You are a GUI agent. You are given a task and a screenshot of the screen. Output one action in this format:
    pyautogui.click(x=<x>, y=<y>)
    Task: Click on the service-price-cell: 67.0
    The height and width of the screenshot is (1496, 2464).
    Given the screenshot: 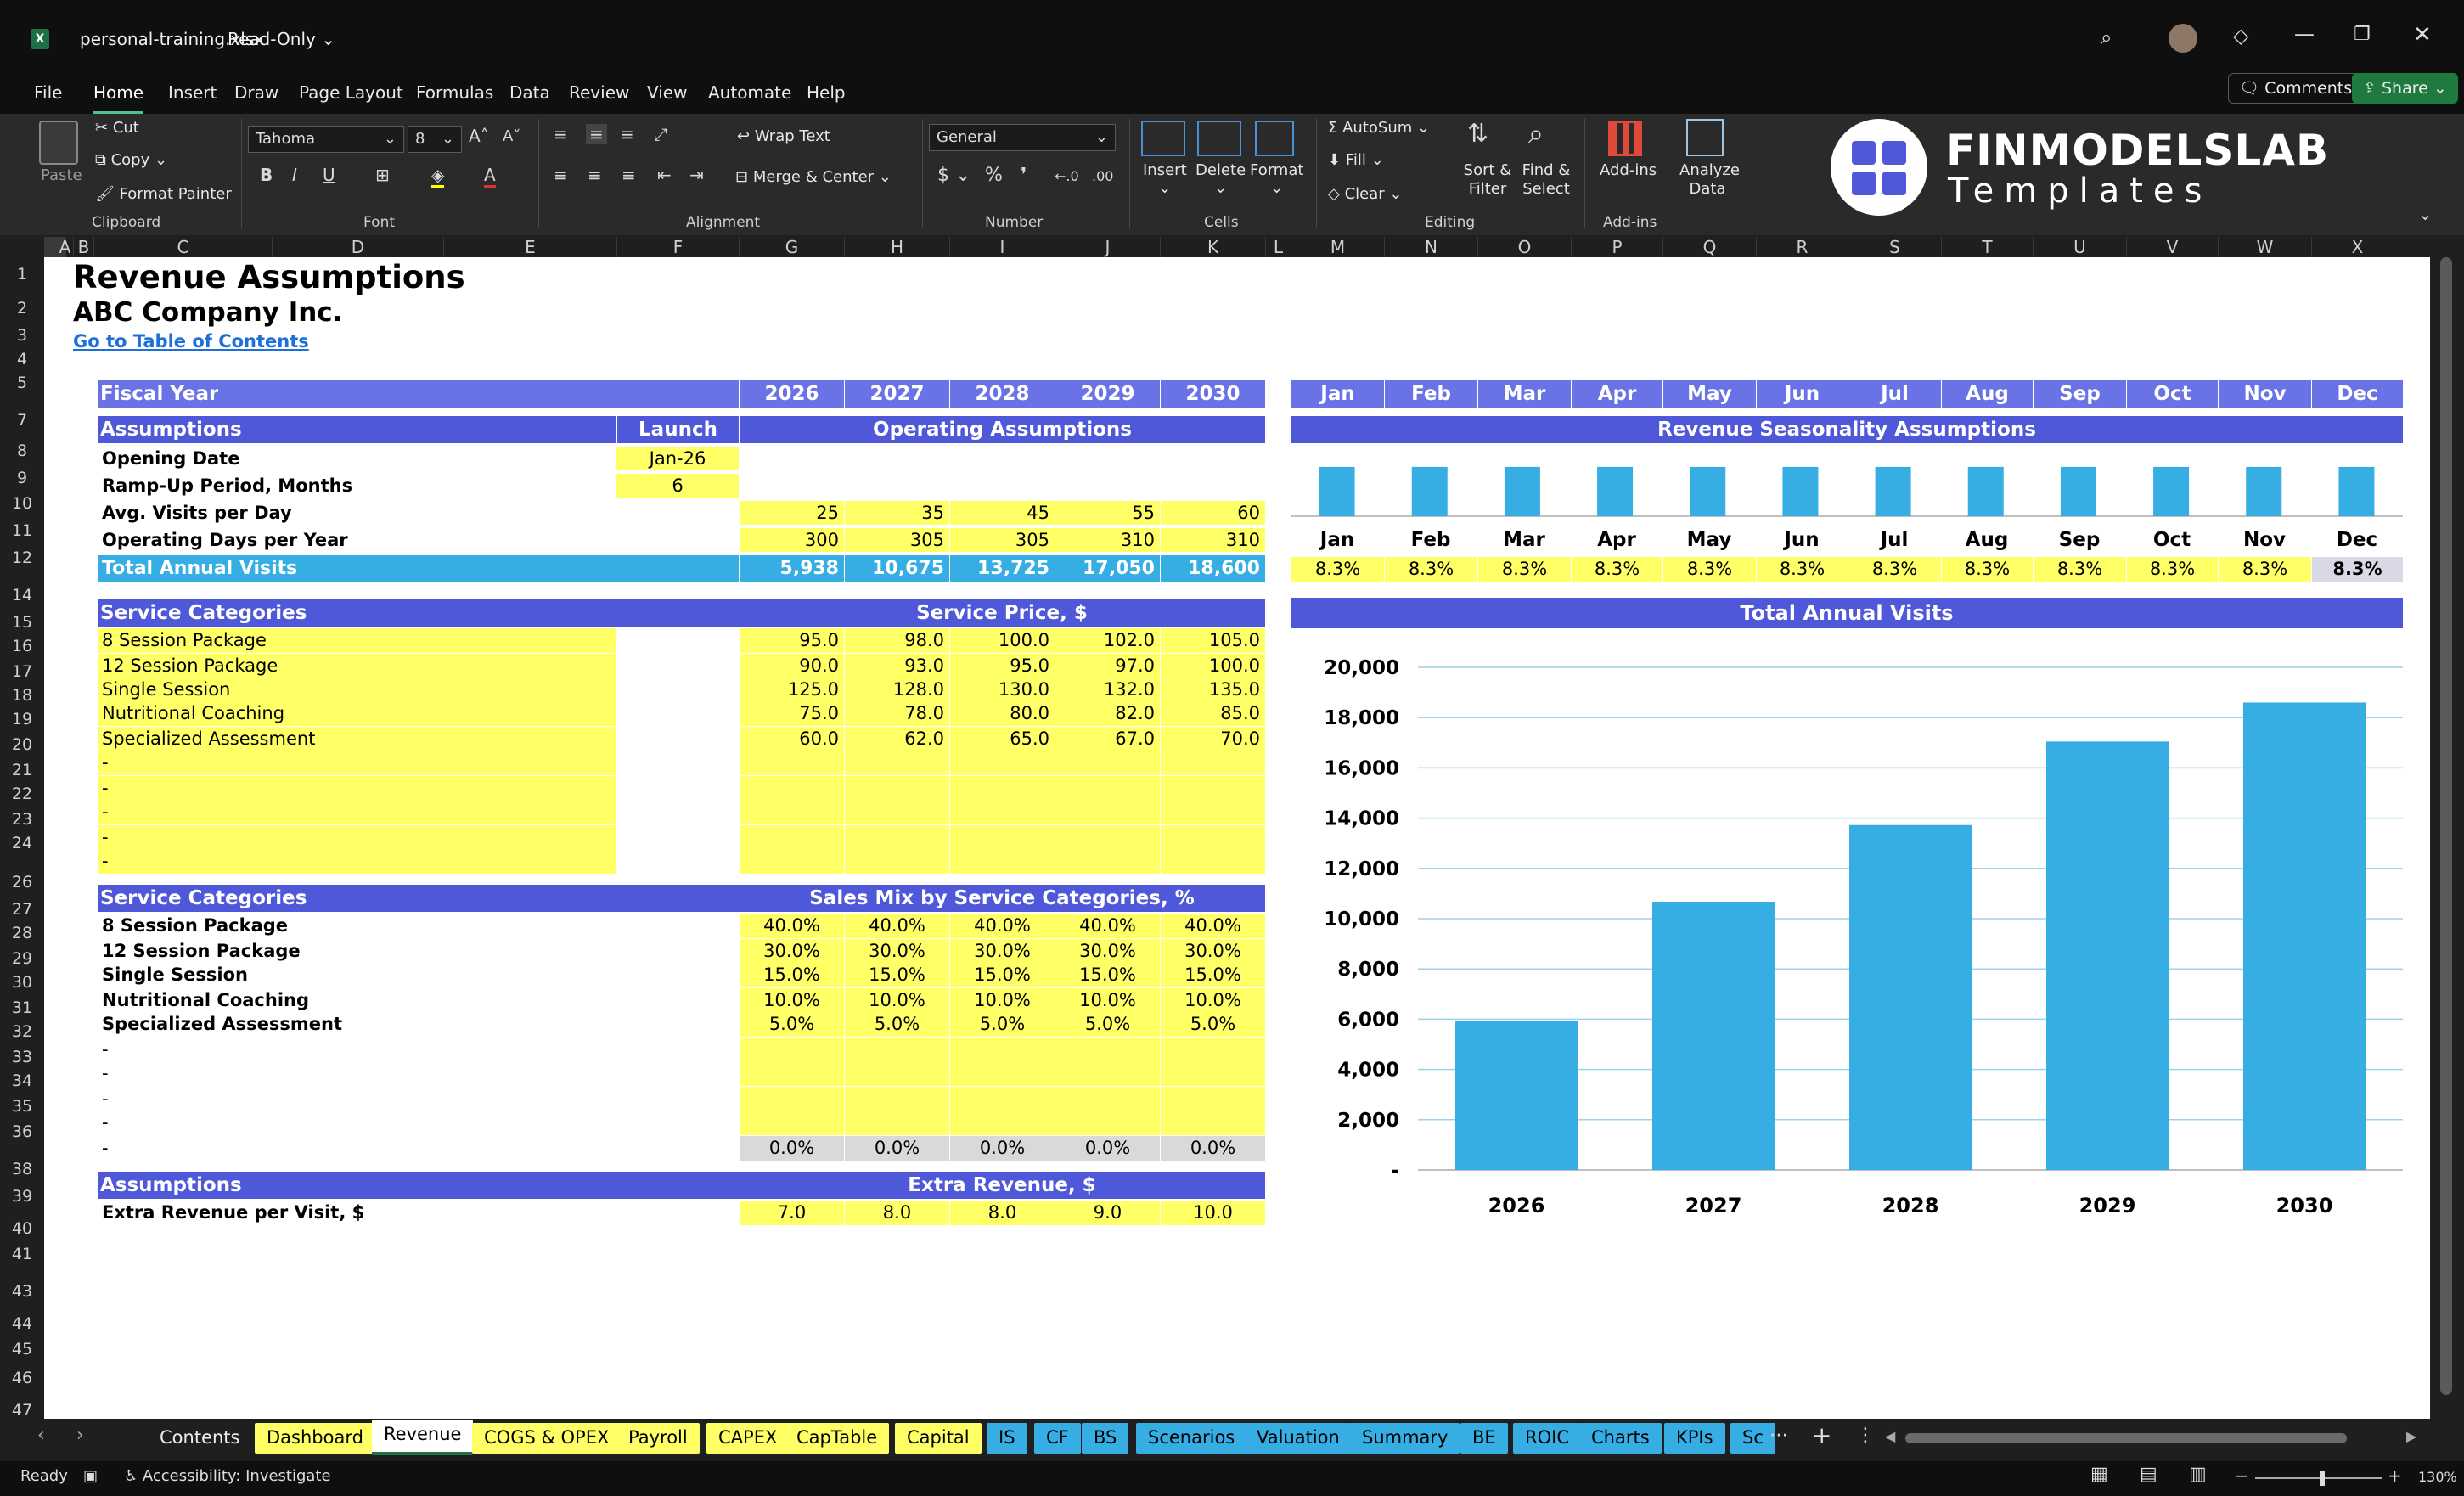 What is the action you would take?
    pyautogui.click(x=1107, y=739)
    